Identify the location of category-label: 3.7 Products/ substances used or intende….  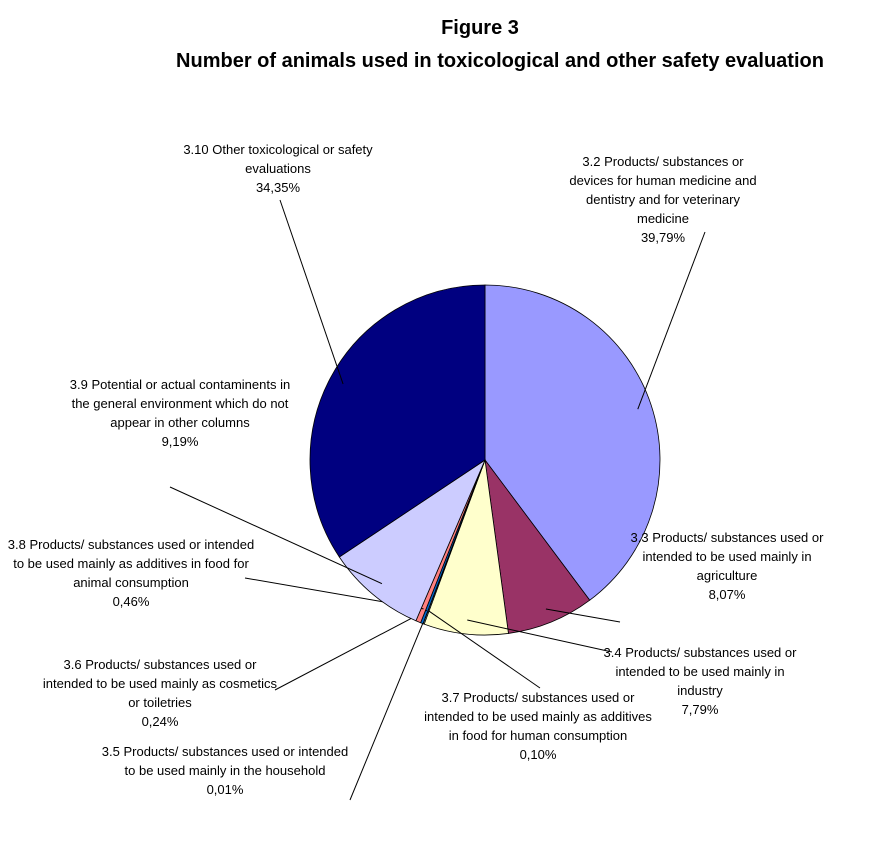
(538, 716).